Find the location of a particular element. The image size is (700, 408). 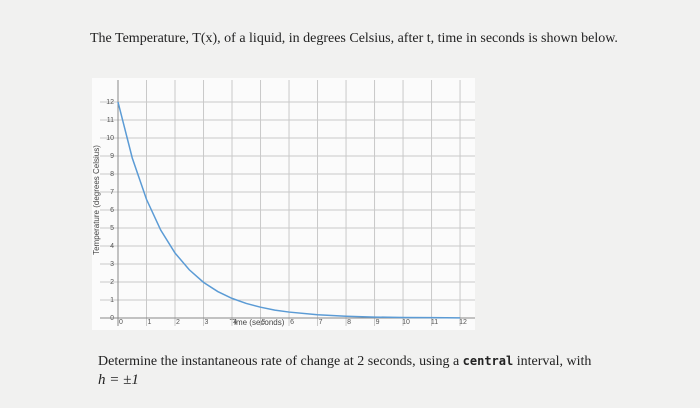

y-tick-label: 3 is located at coordinates (112, 264).